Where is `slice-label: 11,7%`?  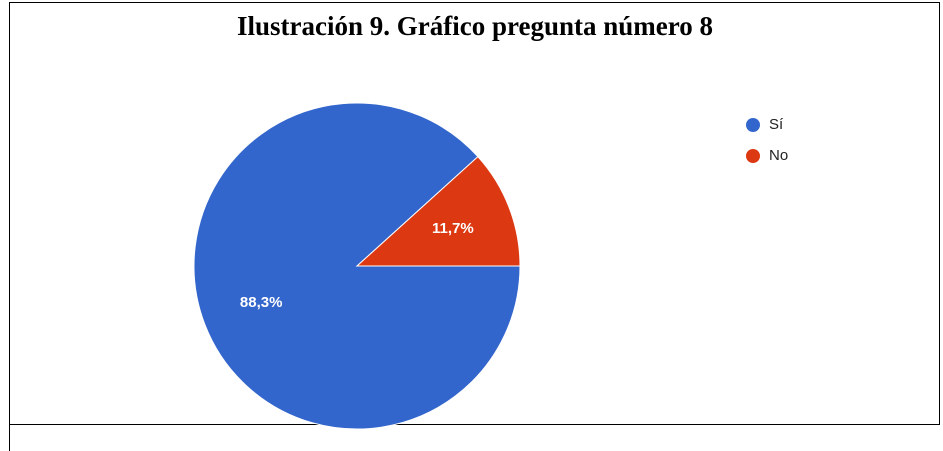 slice-label: 11,7% is located at coordinates (453, 228).